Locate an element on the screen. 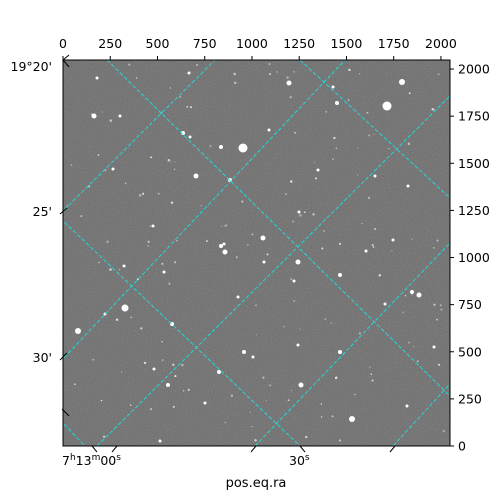 Image resolution: width=500 pixels, height=500 pixels. right-pixel-axis: 0 250 500 750 1000 1250 1500 1750 2000 is located at coordinates (470, 258).